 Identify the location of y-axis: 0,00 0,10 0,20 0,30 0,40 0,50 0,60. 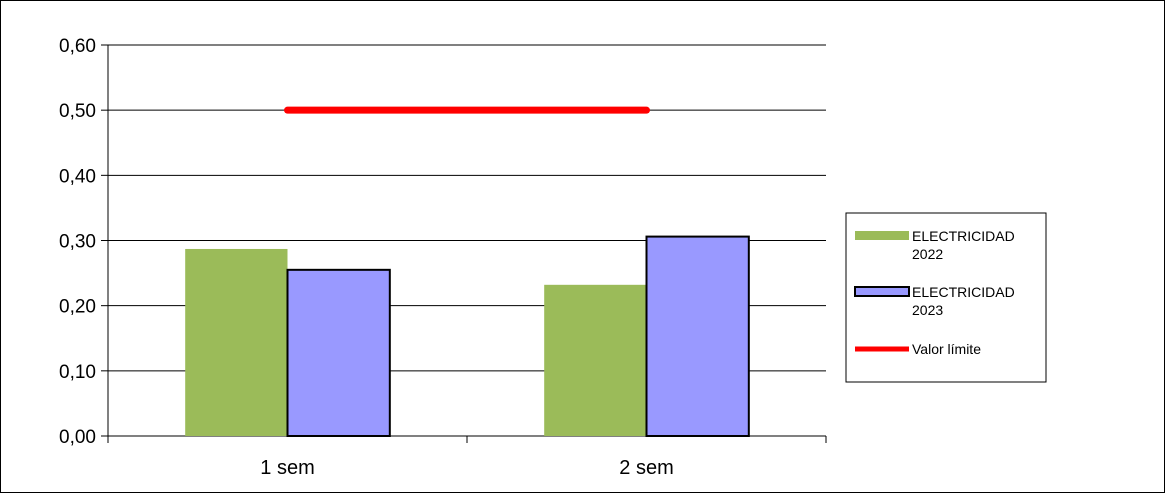
(84, 242).